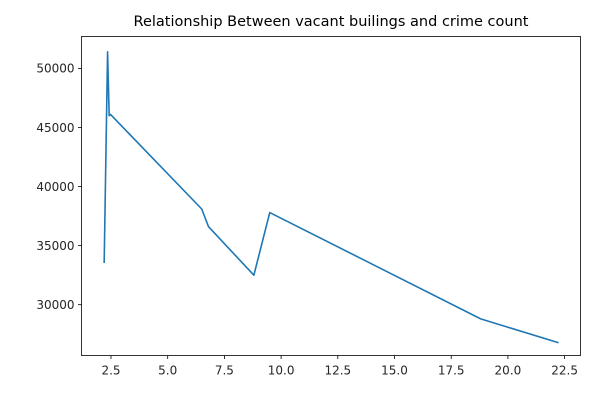 This screenshot has height=414, width=607. I want to click on x-tick-label: 2.5, so click(110, 371).